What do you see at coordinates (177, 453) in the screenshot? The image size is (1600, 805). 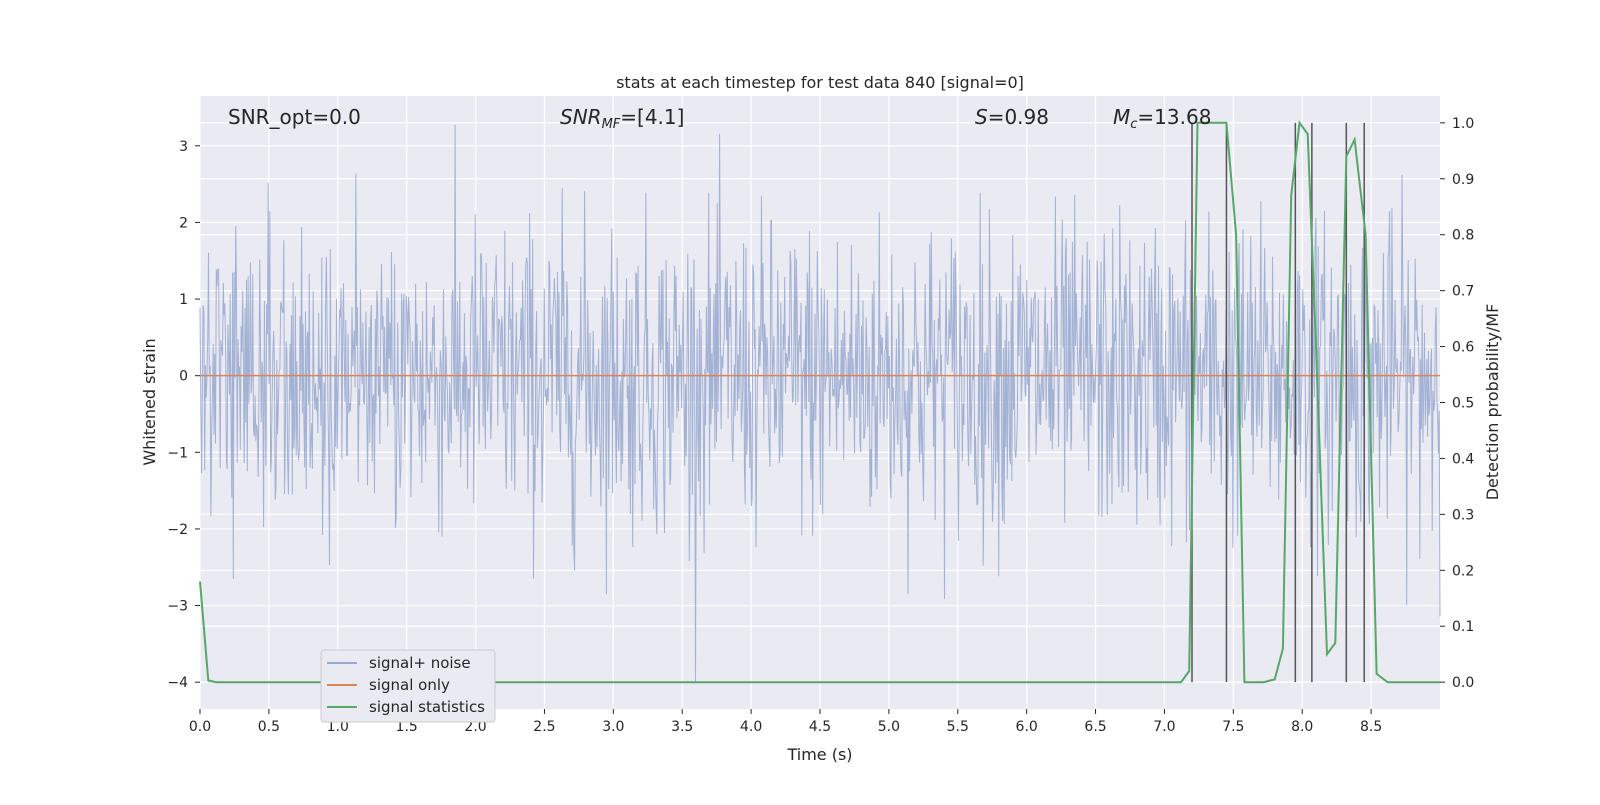 I see `y-tick-label: −1` at bounding box center [177, 453].